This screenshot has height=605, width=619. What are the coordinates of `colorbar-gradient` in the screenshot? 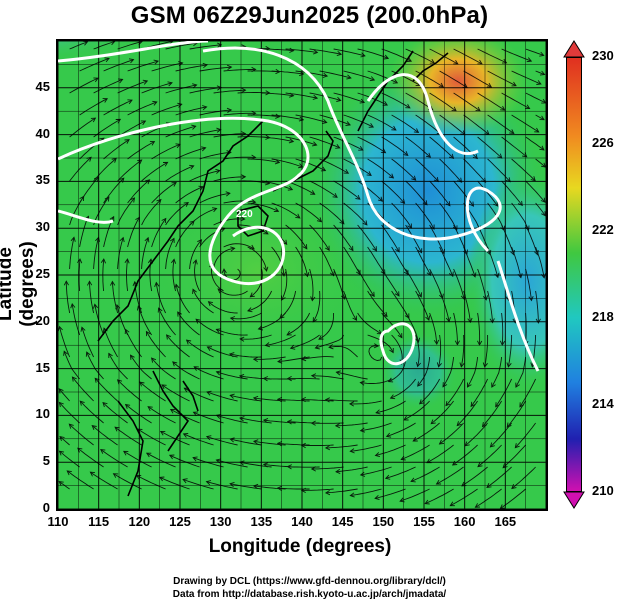 It's located at (574, 274).